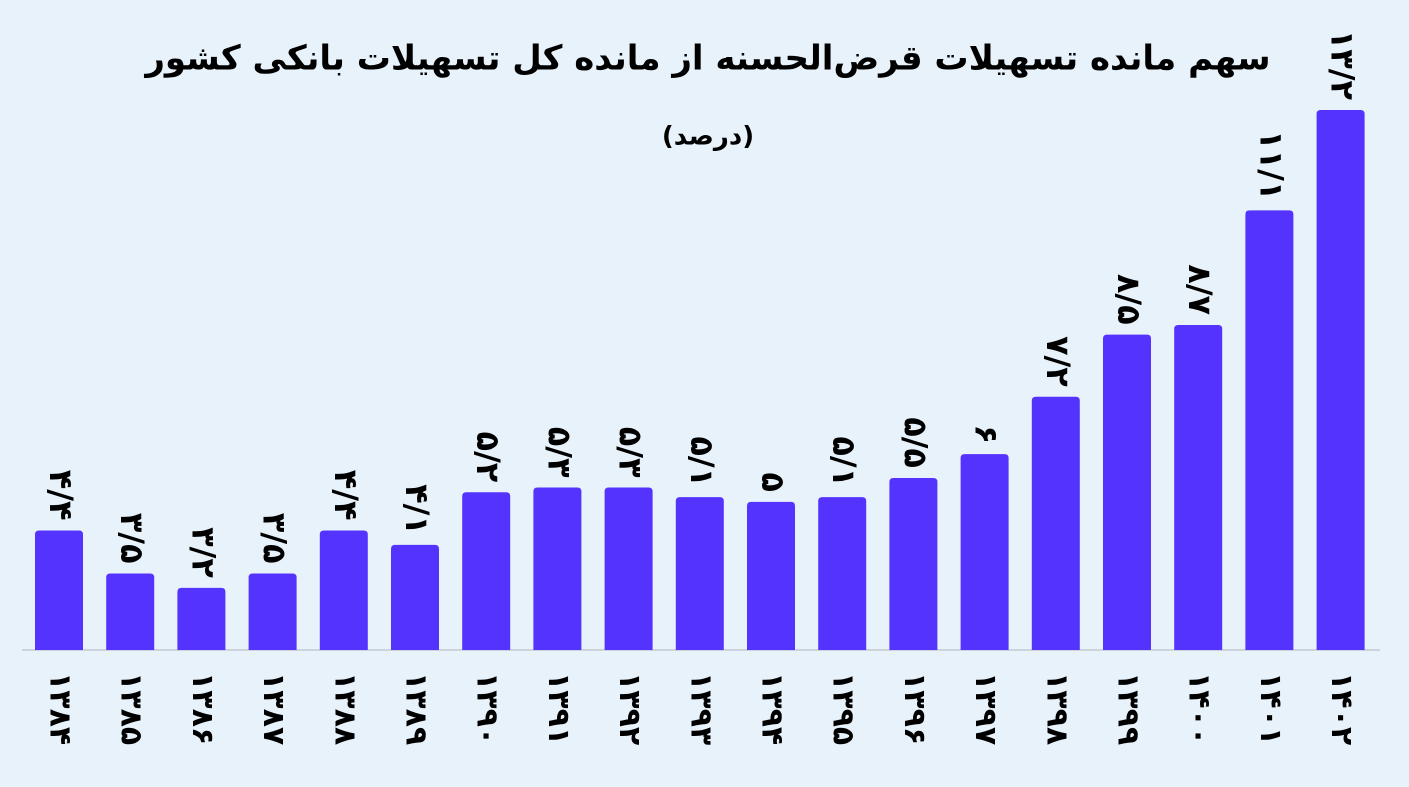 The height and width of the screenshot is (787, 1409). I want to click on x-tick-label: ۱۳۹۵, so click(843, 708).